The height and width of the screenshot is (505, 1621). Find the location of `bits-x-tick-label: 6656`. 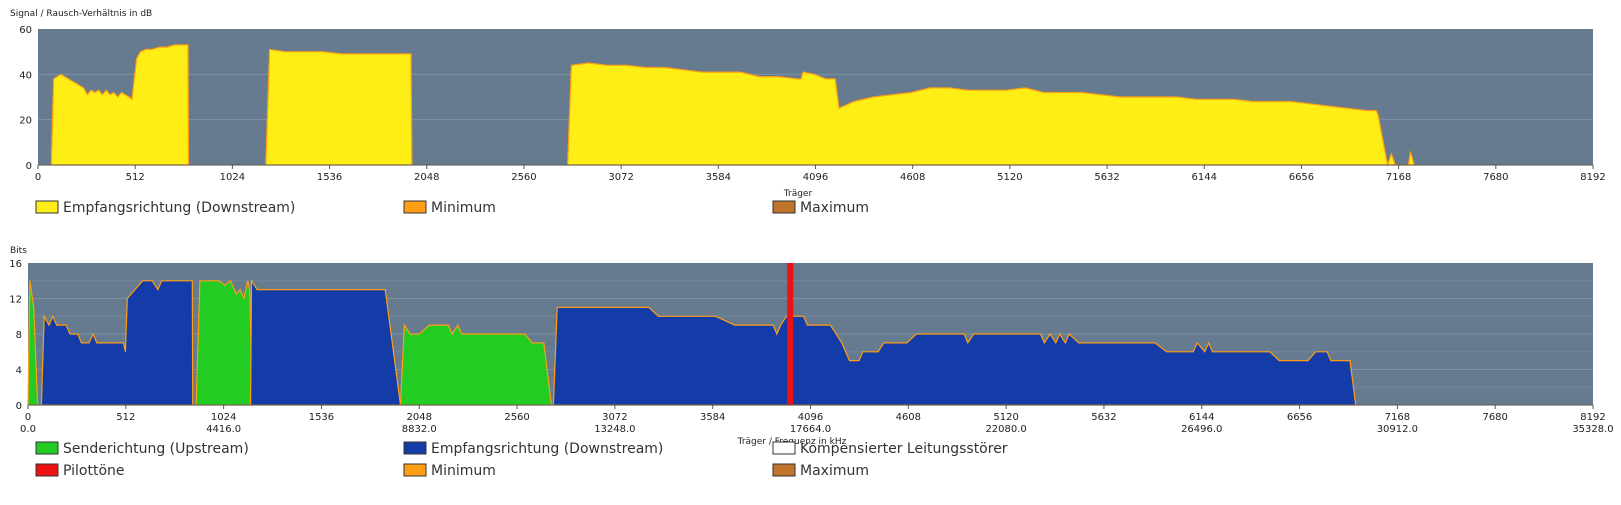

bits-x-tick-label: 6656 is located at coordinates (1299, 417).